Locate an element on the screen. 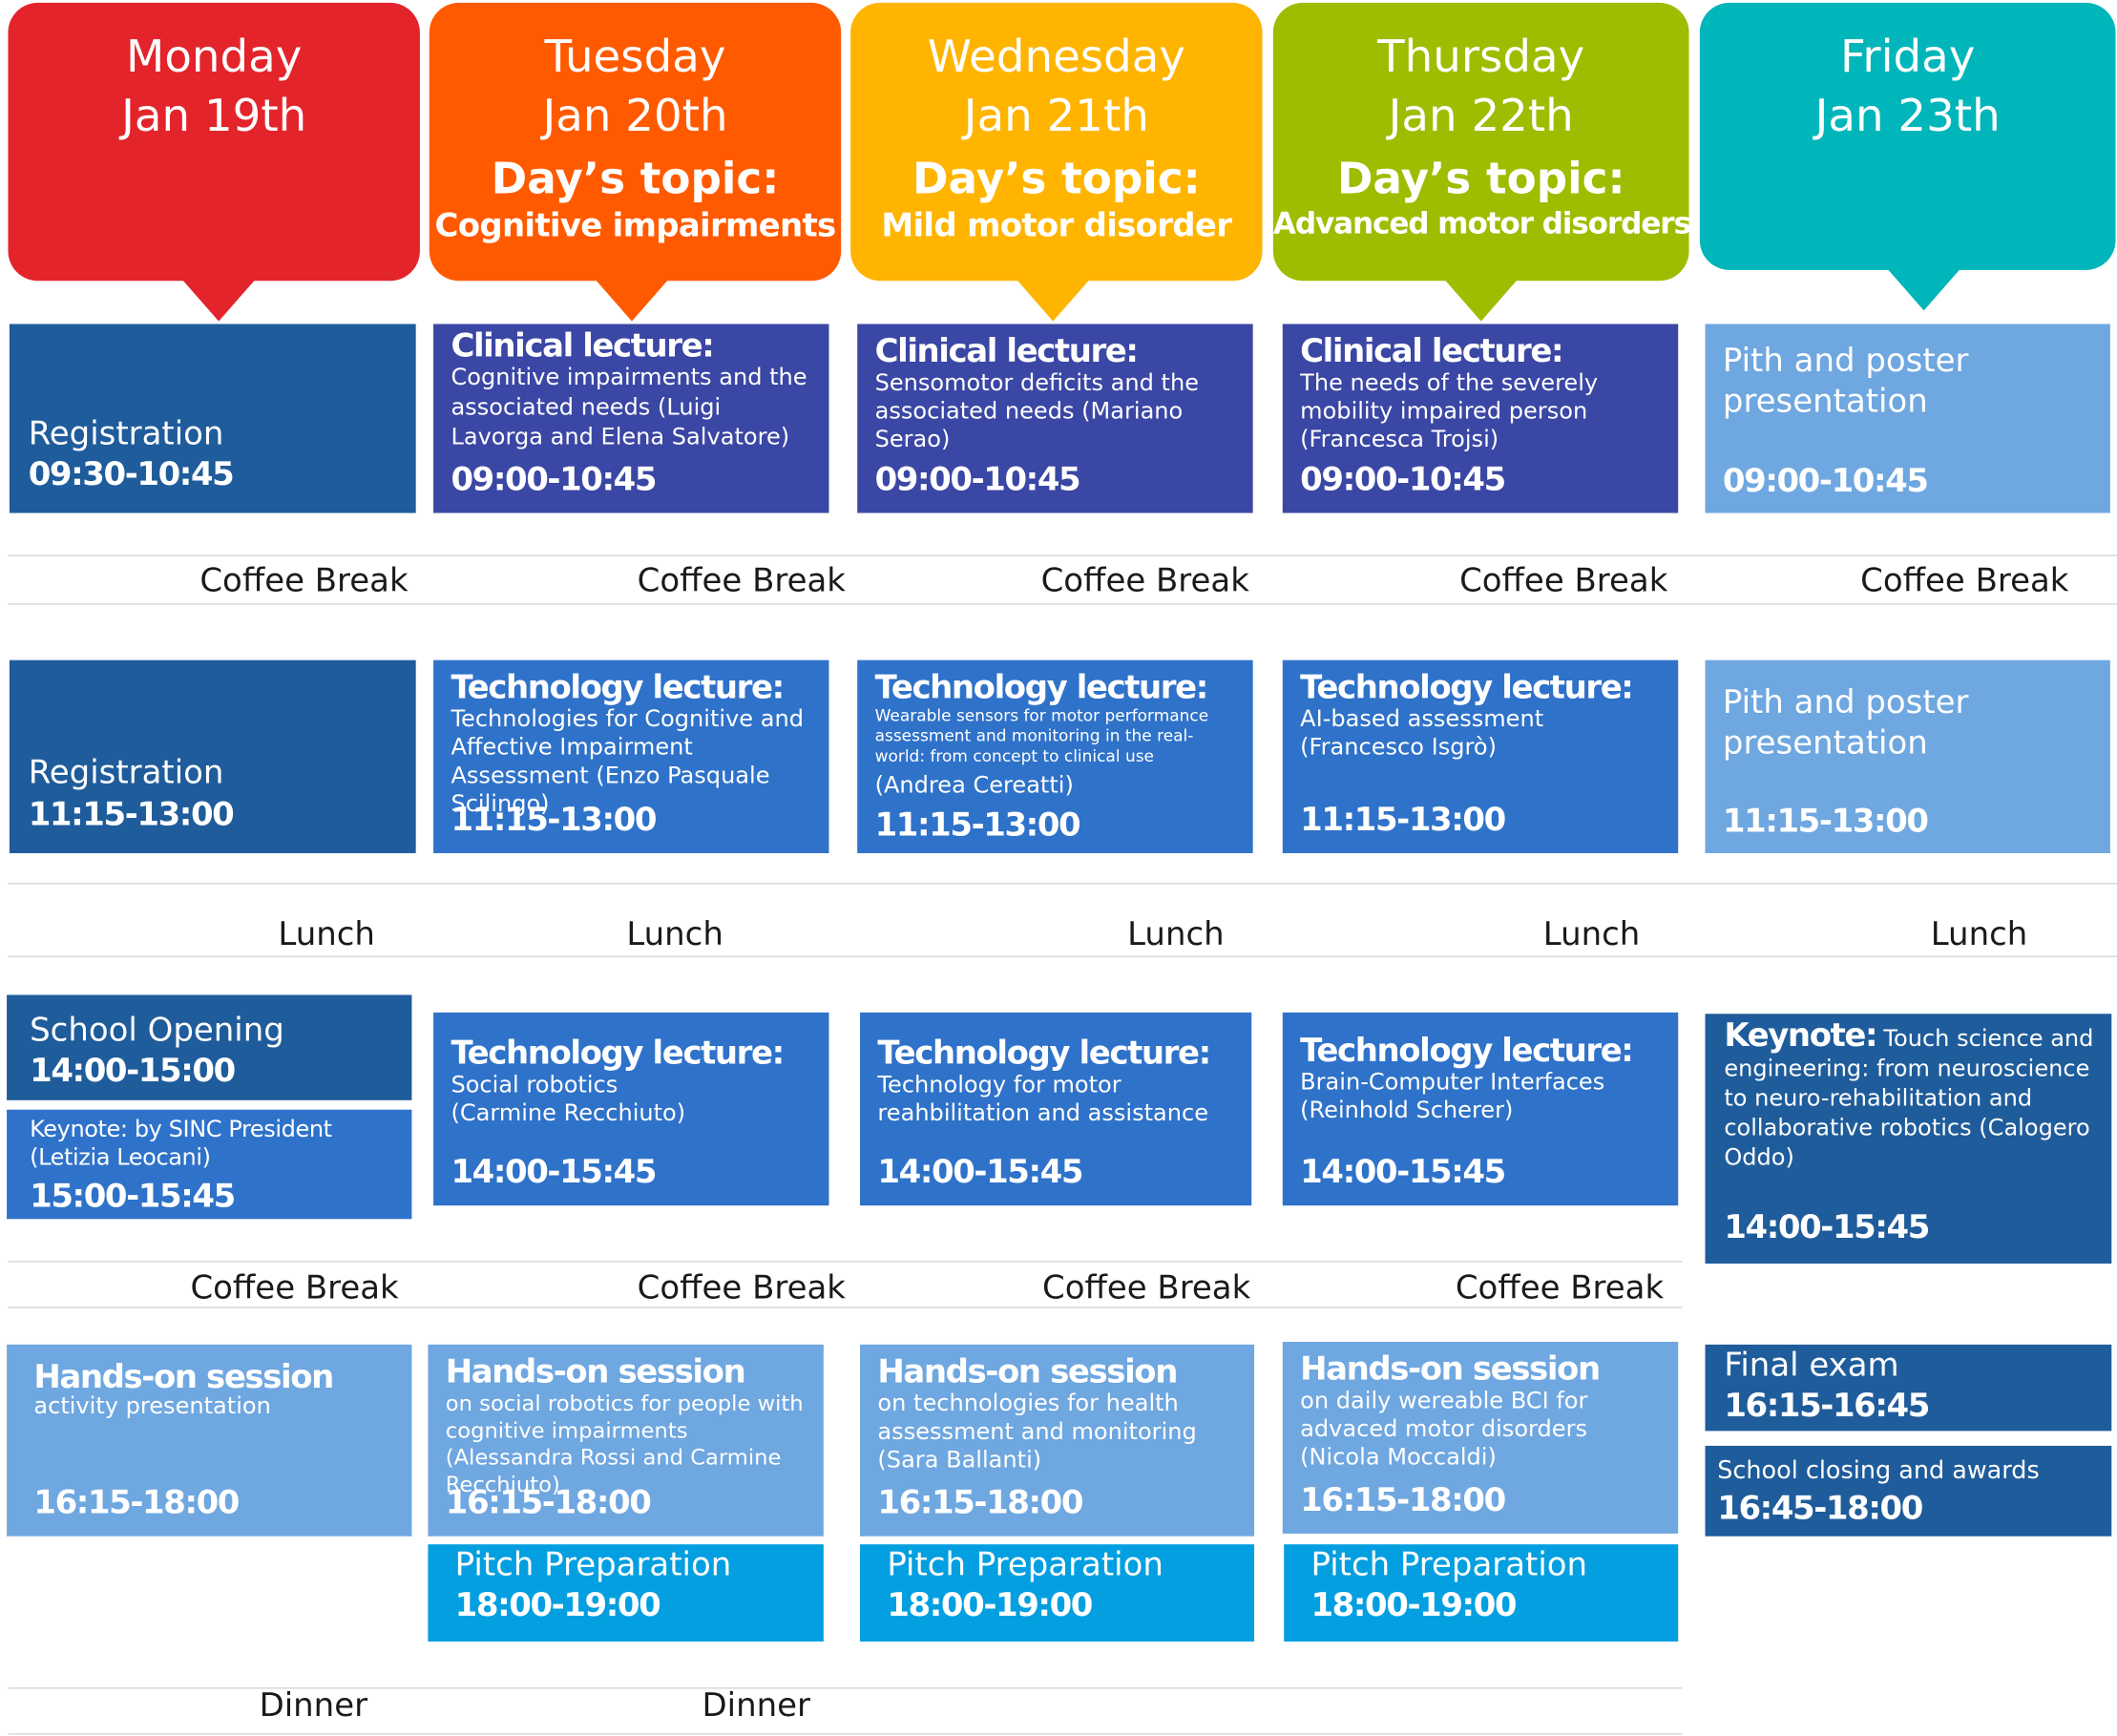 The width and height of the screenshot is (2117, 1736). friday-pitch-poster-late: Pith and poster presentation 11:15-13:00 is located at coordinates (1908, 756).